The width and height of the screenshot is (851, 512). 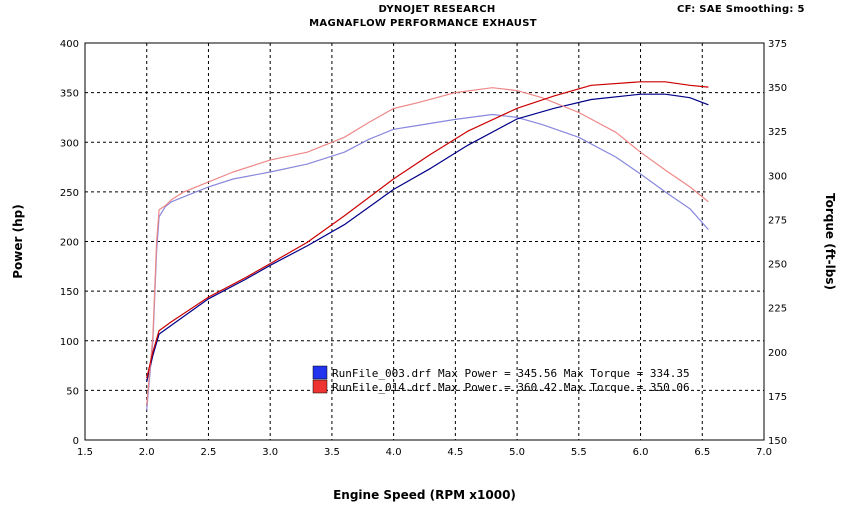 I want to click on x-tick-label: 6.0, so click(x=641, y=452).